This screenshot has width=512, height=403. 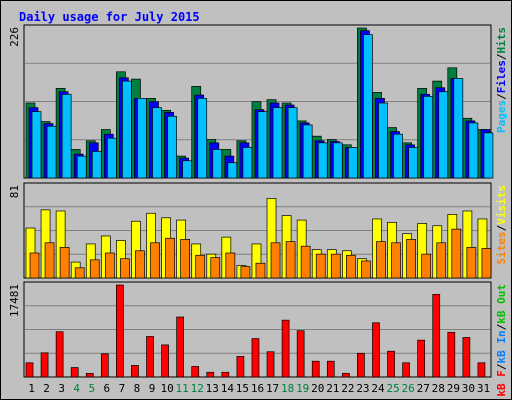 I want to click on chart-title: Daily usage for July 2015, so click(x=109, y=17).